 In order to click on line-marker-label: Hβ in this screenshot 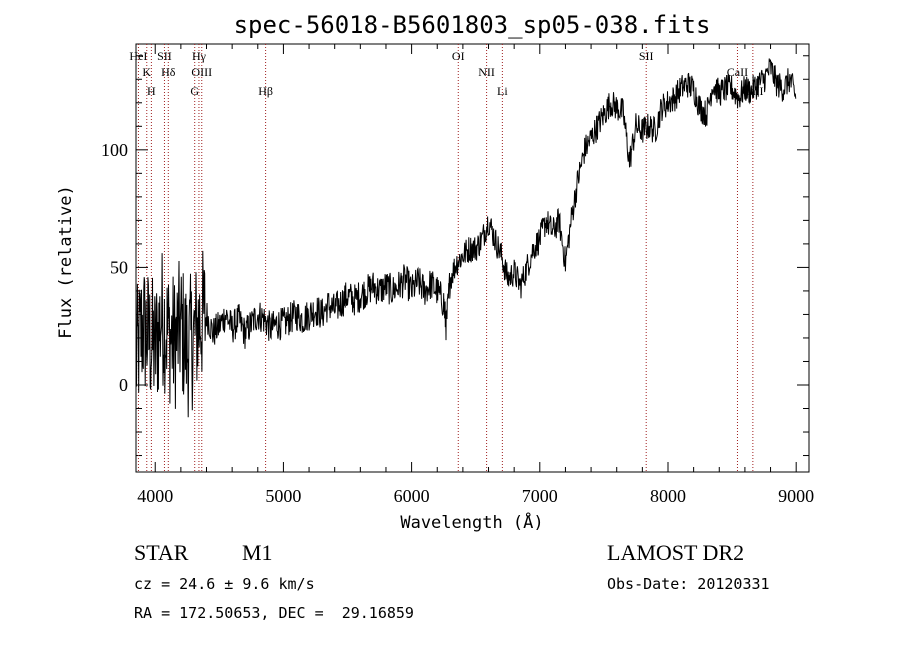, I will do `click(265, 91)`.